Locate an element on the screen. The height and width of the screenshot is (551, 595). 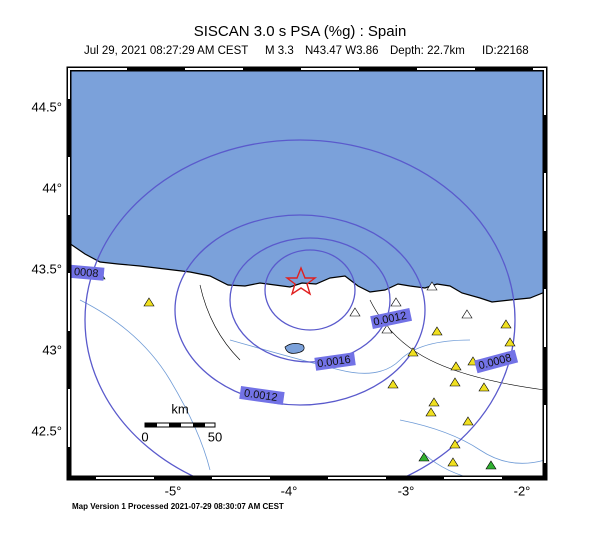
contour-label: 0.0016 is located at coordinates (333, 362).